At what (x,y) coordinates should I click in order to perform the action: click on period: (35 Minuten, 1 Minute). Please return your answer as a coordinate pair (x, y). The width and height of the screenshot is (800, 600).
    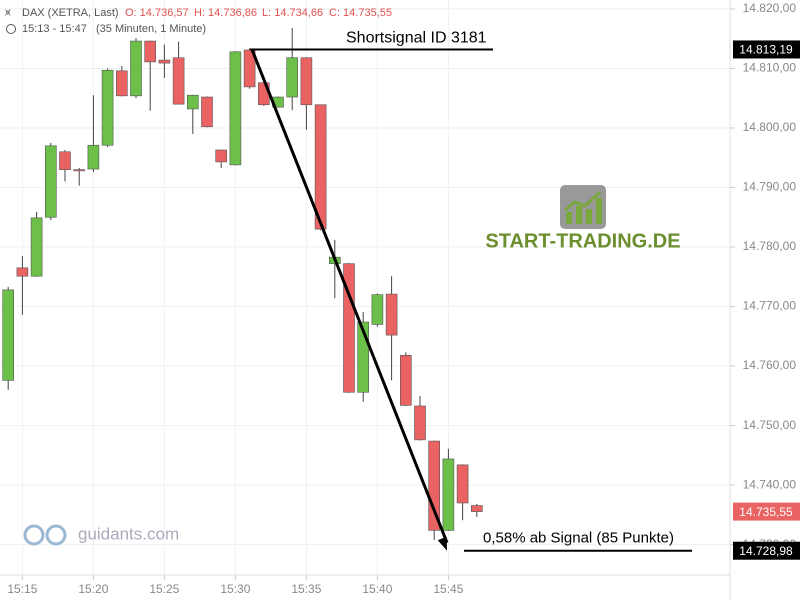
    Looking at the image, I should click on (151, 29).